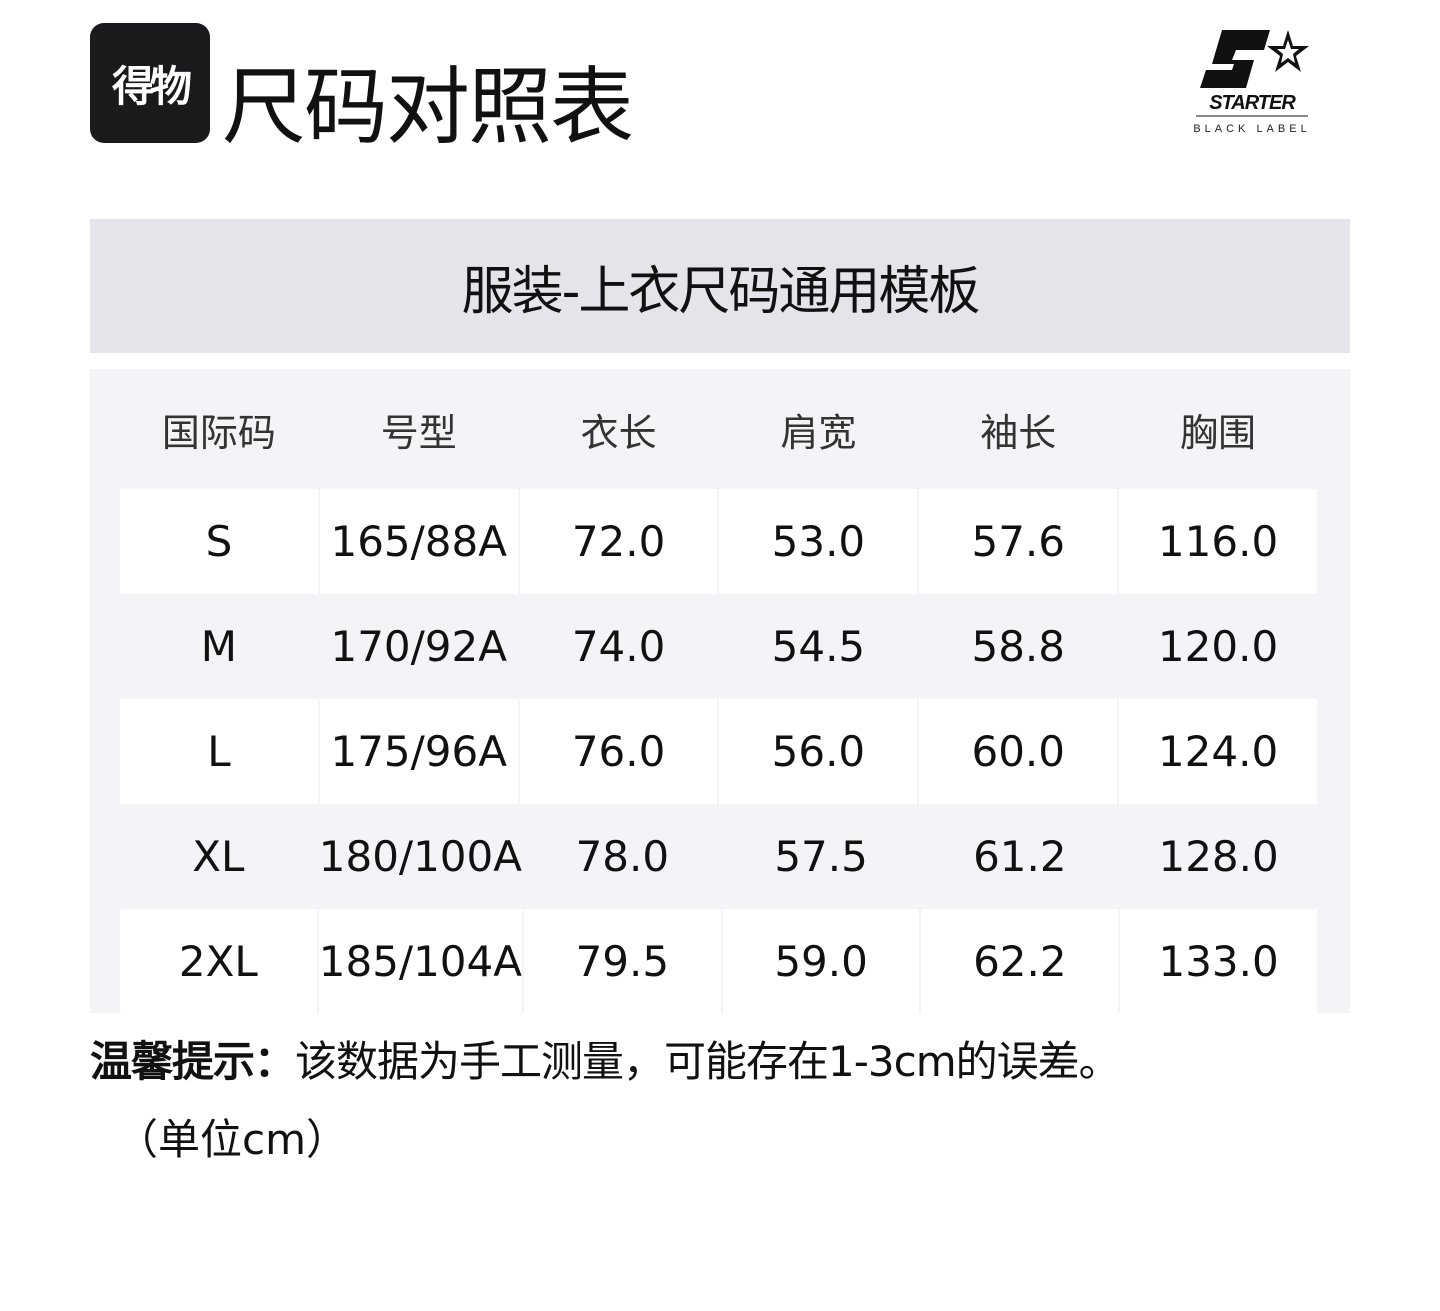  Describe the element at coordinates (818, 541) in the screenshot. I see `table-cell: 53.0` at that location.